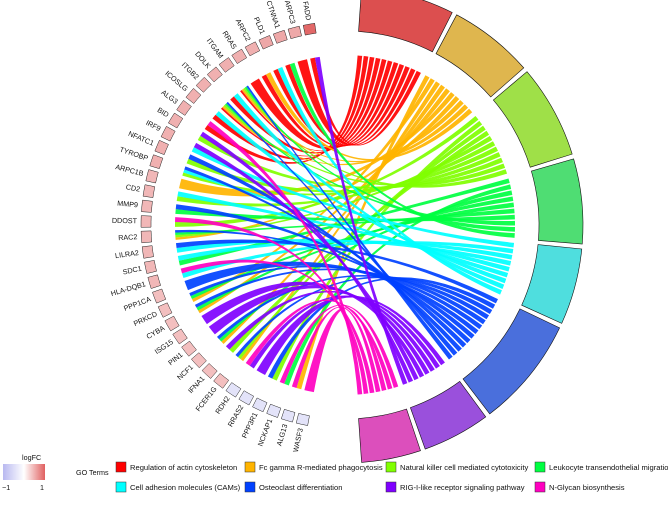 Image resolution: width=668 pixels, height=516 pixels. Describe the element at coordinates (300, 487) in the screenshot. I see `legend-label-5: Osteoclast differentiation` at that location.